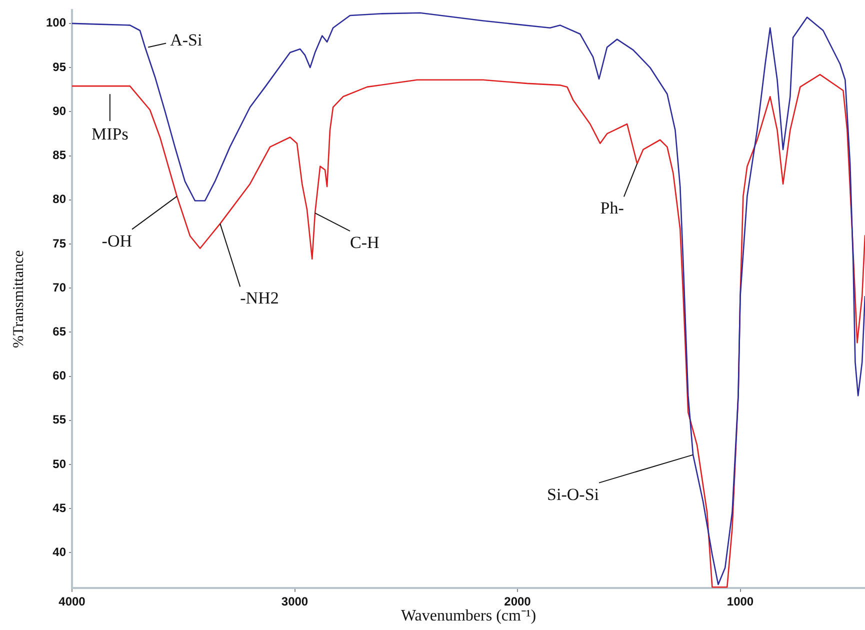 This screenshot has height=630, width=865. Describe the element at coordinates (117, 240) in the screenshot. I see `annotation: -OH` at that location.